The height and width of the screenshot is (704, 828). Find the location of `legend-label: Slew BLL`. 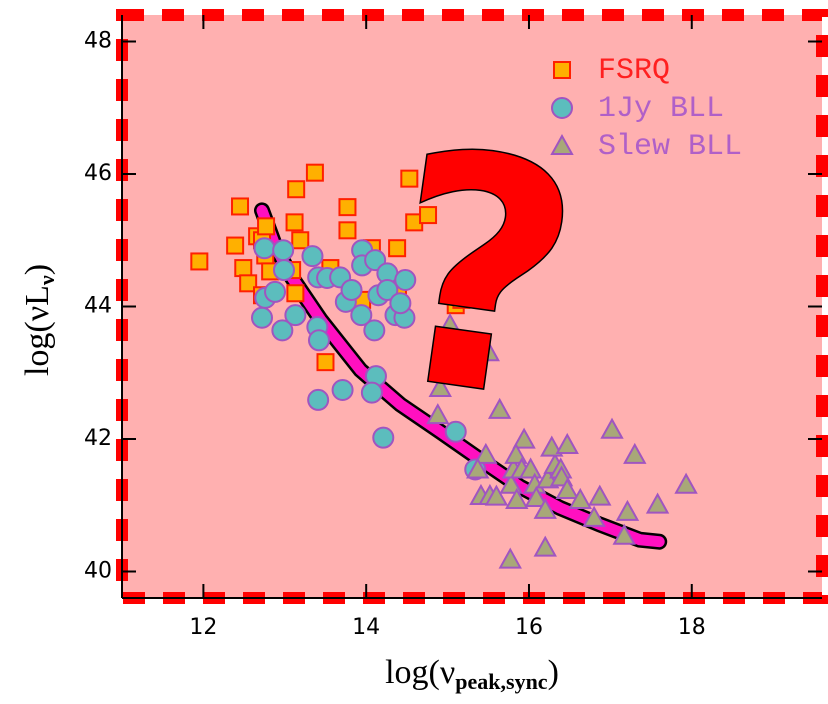

legend-label: Slew BLL is located at coordinates (670, 147).